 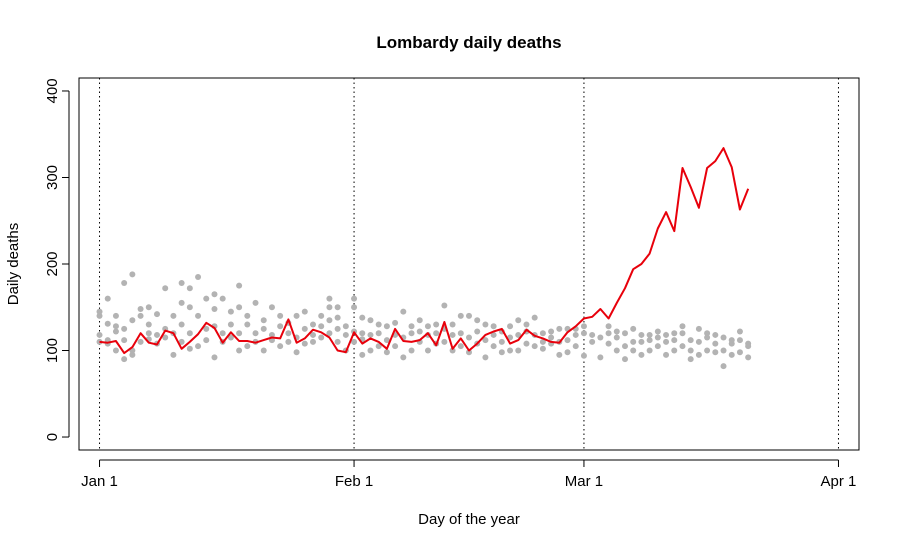 What do you see at coordinates (52, 177) in the screenshot?
I see `y-tick-label: 300` at bounding box center [52, 177].